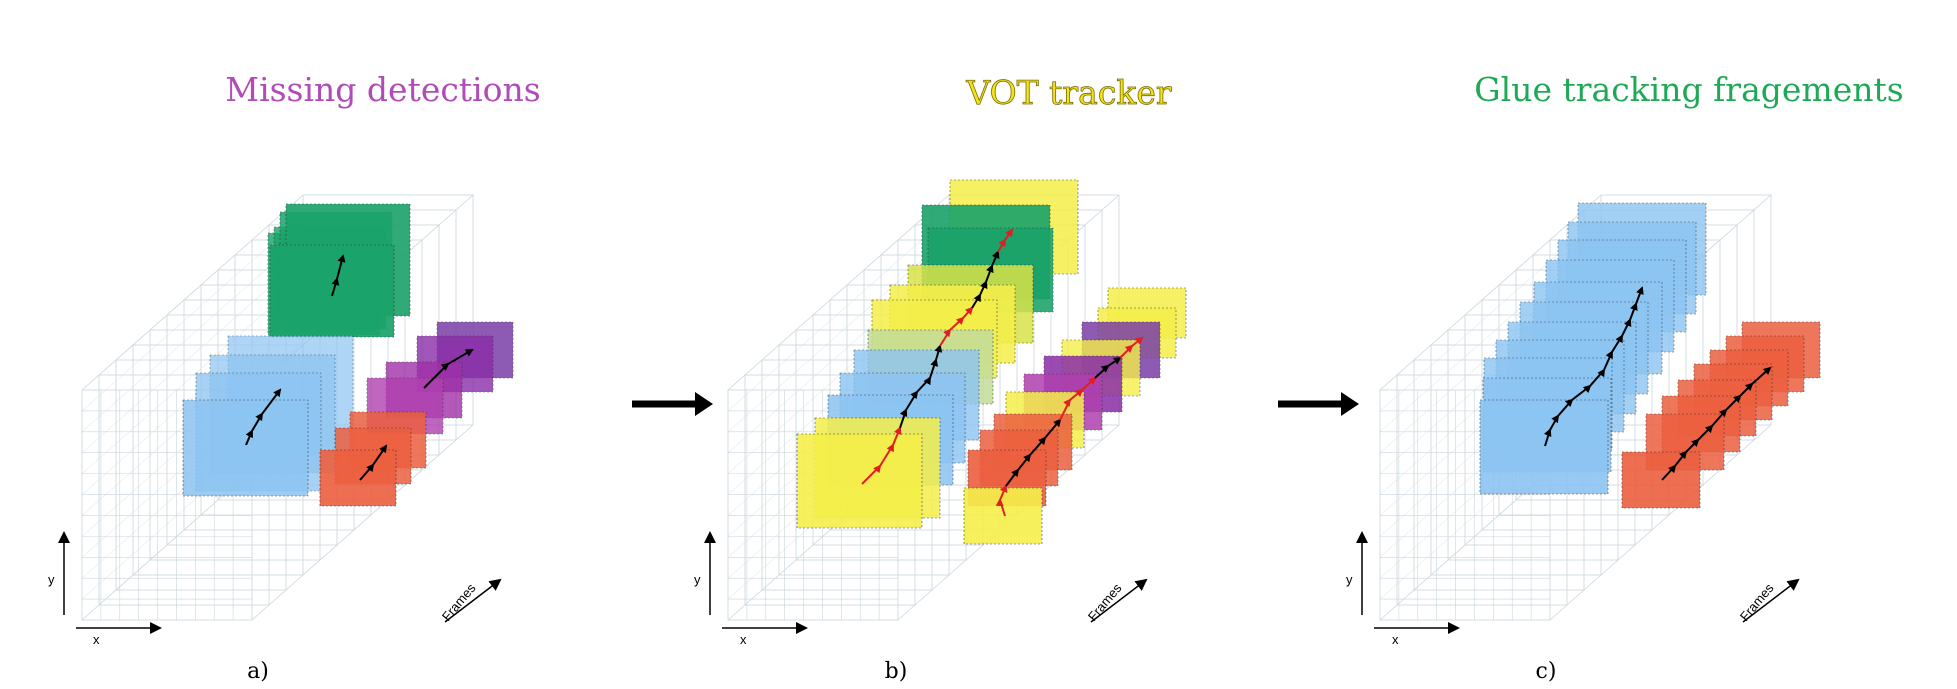  What do you see at coordinates (1350, 404) in the screenshot?
I see `transition-arrowhead-b-c` at bounding box center [1350, 404].